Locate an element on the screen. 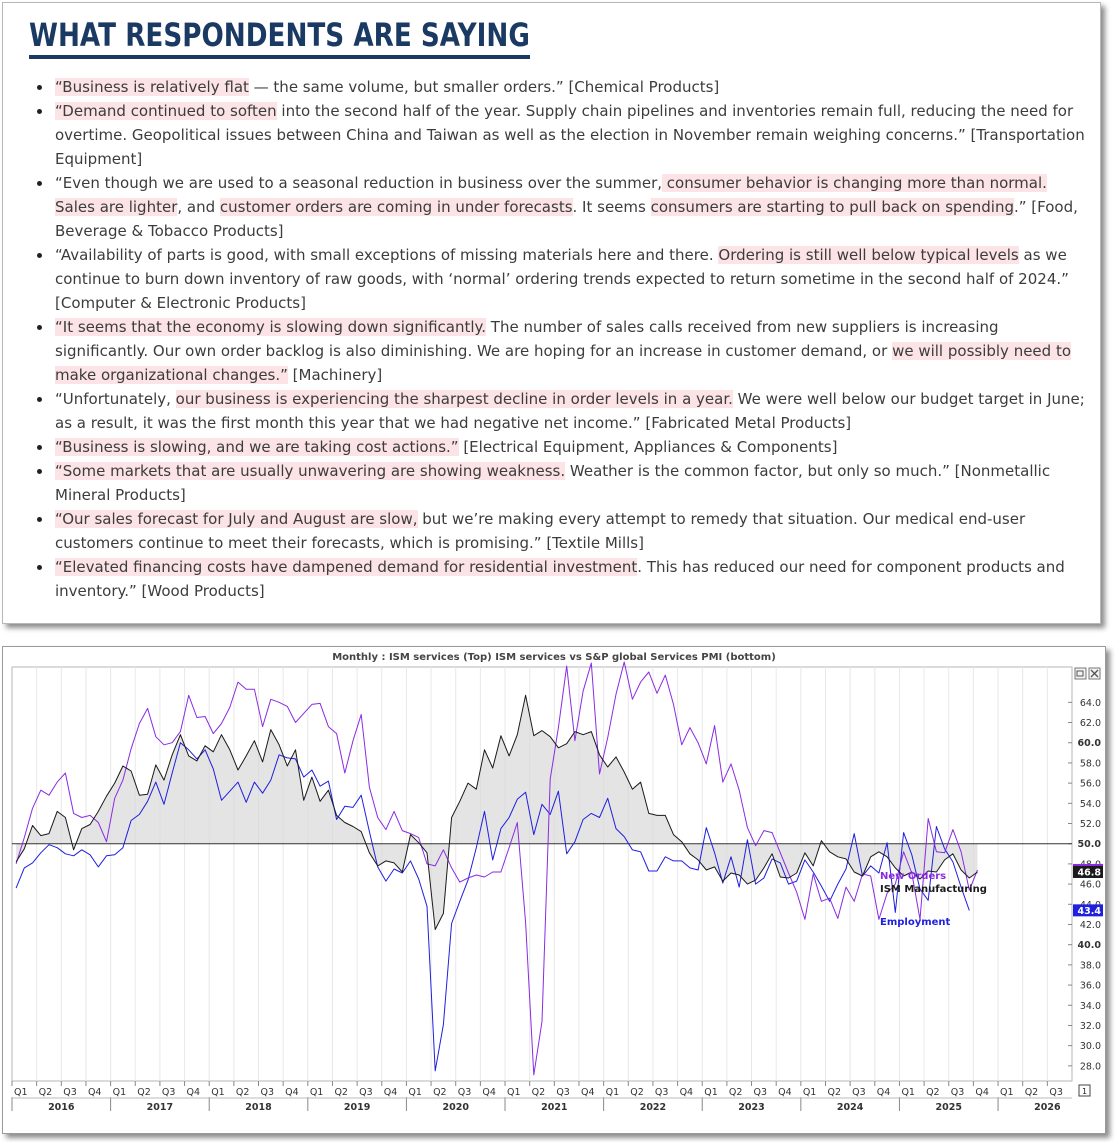  y-tick-label: 34.0 is located at coordinates (1090, 1006).